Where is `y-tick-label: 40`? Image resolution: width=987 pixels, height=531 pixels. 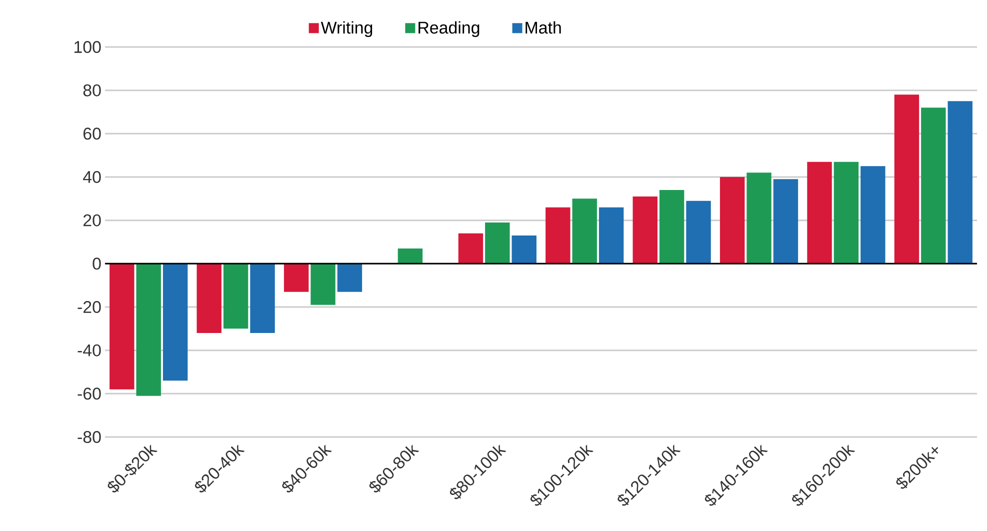 y-tick-label: 40 is located at coordinates (92, 177).